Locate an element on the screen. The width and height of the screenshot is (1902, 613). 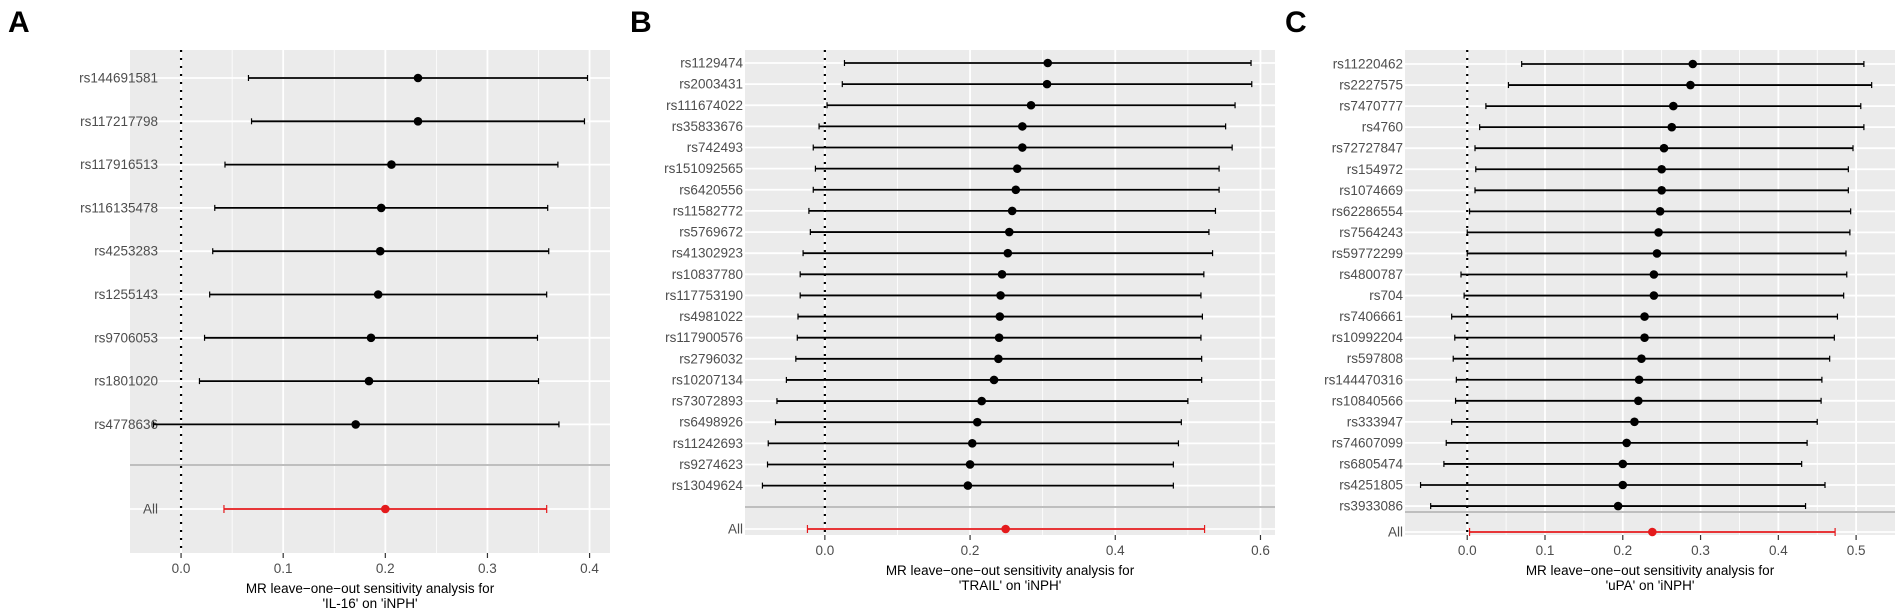
snp-row: rs151092565 is located at coordinates (942, 168).